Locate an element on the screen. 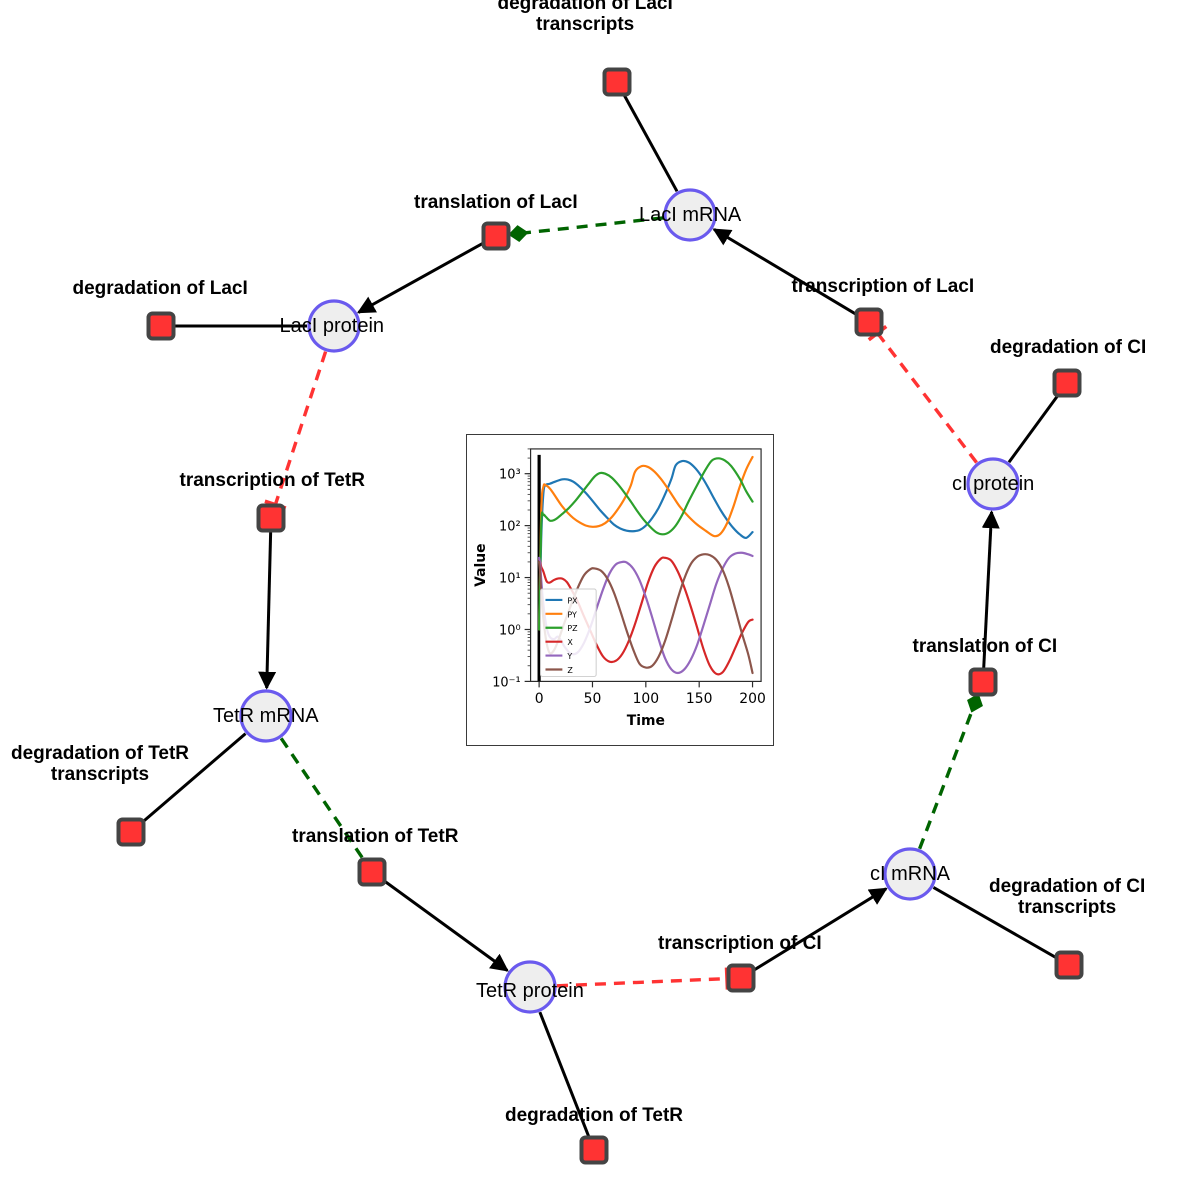  edge-transl_tetr-to-tetr_protein is located at coordinates (445, 925).